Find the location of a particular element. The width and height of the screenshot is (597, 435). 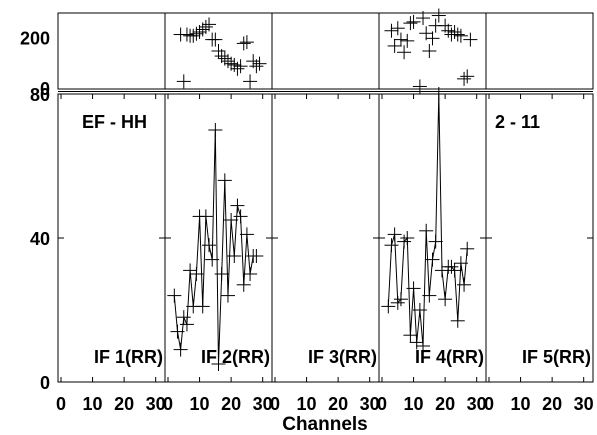

panel-label: IF 5(RR) is located at coordinates (556, 357).